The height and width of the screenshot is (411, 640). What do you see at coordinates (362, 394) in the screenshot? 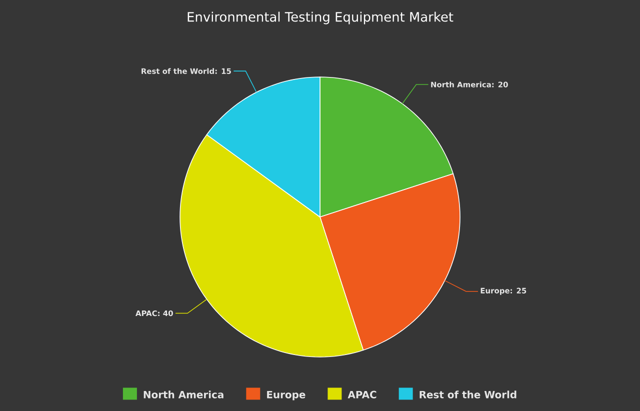
I see `legend-label: APAC` at bounding box center [362, 394].